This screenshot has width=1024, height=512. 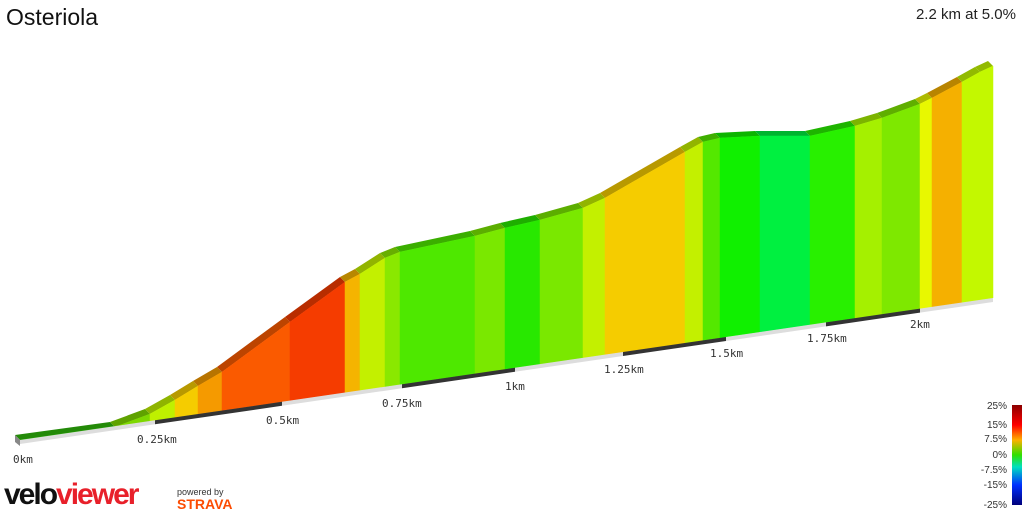 I want to click on legend-label: 0%, so click(x=1000, y=455).